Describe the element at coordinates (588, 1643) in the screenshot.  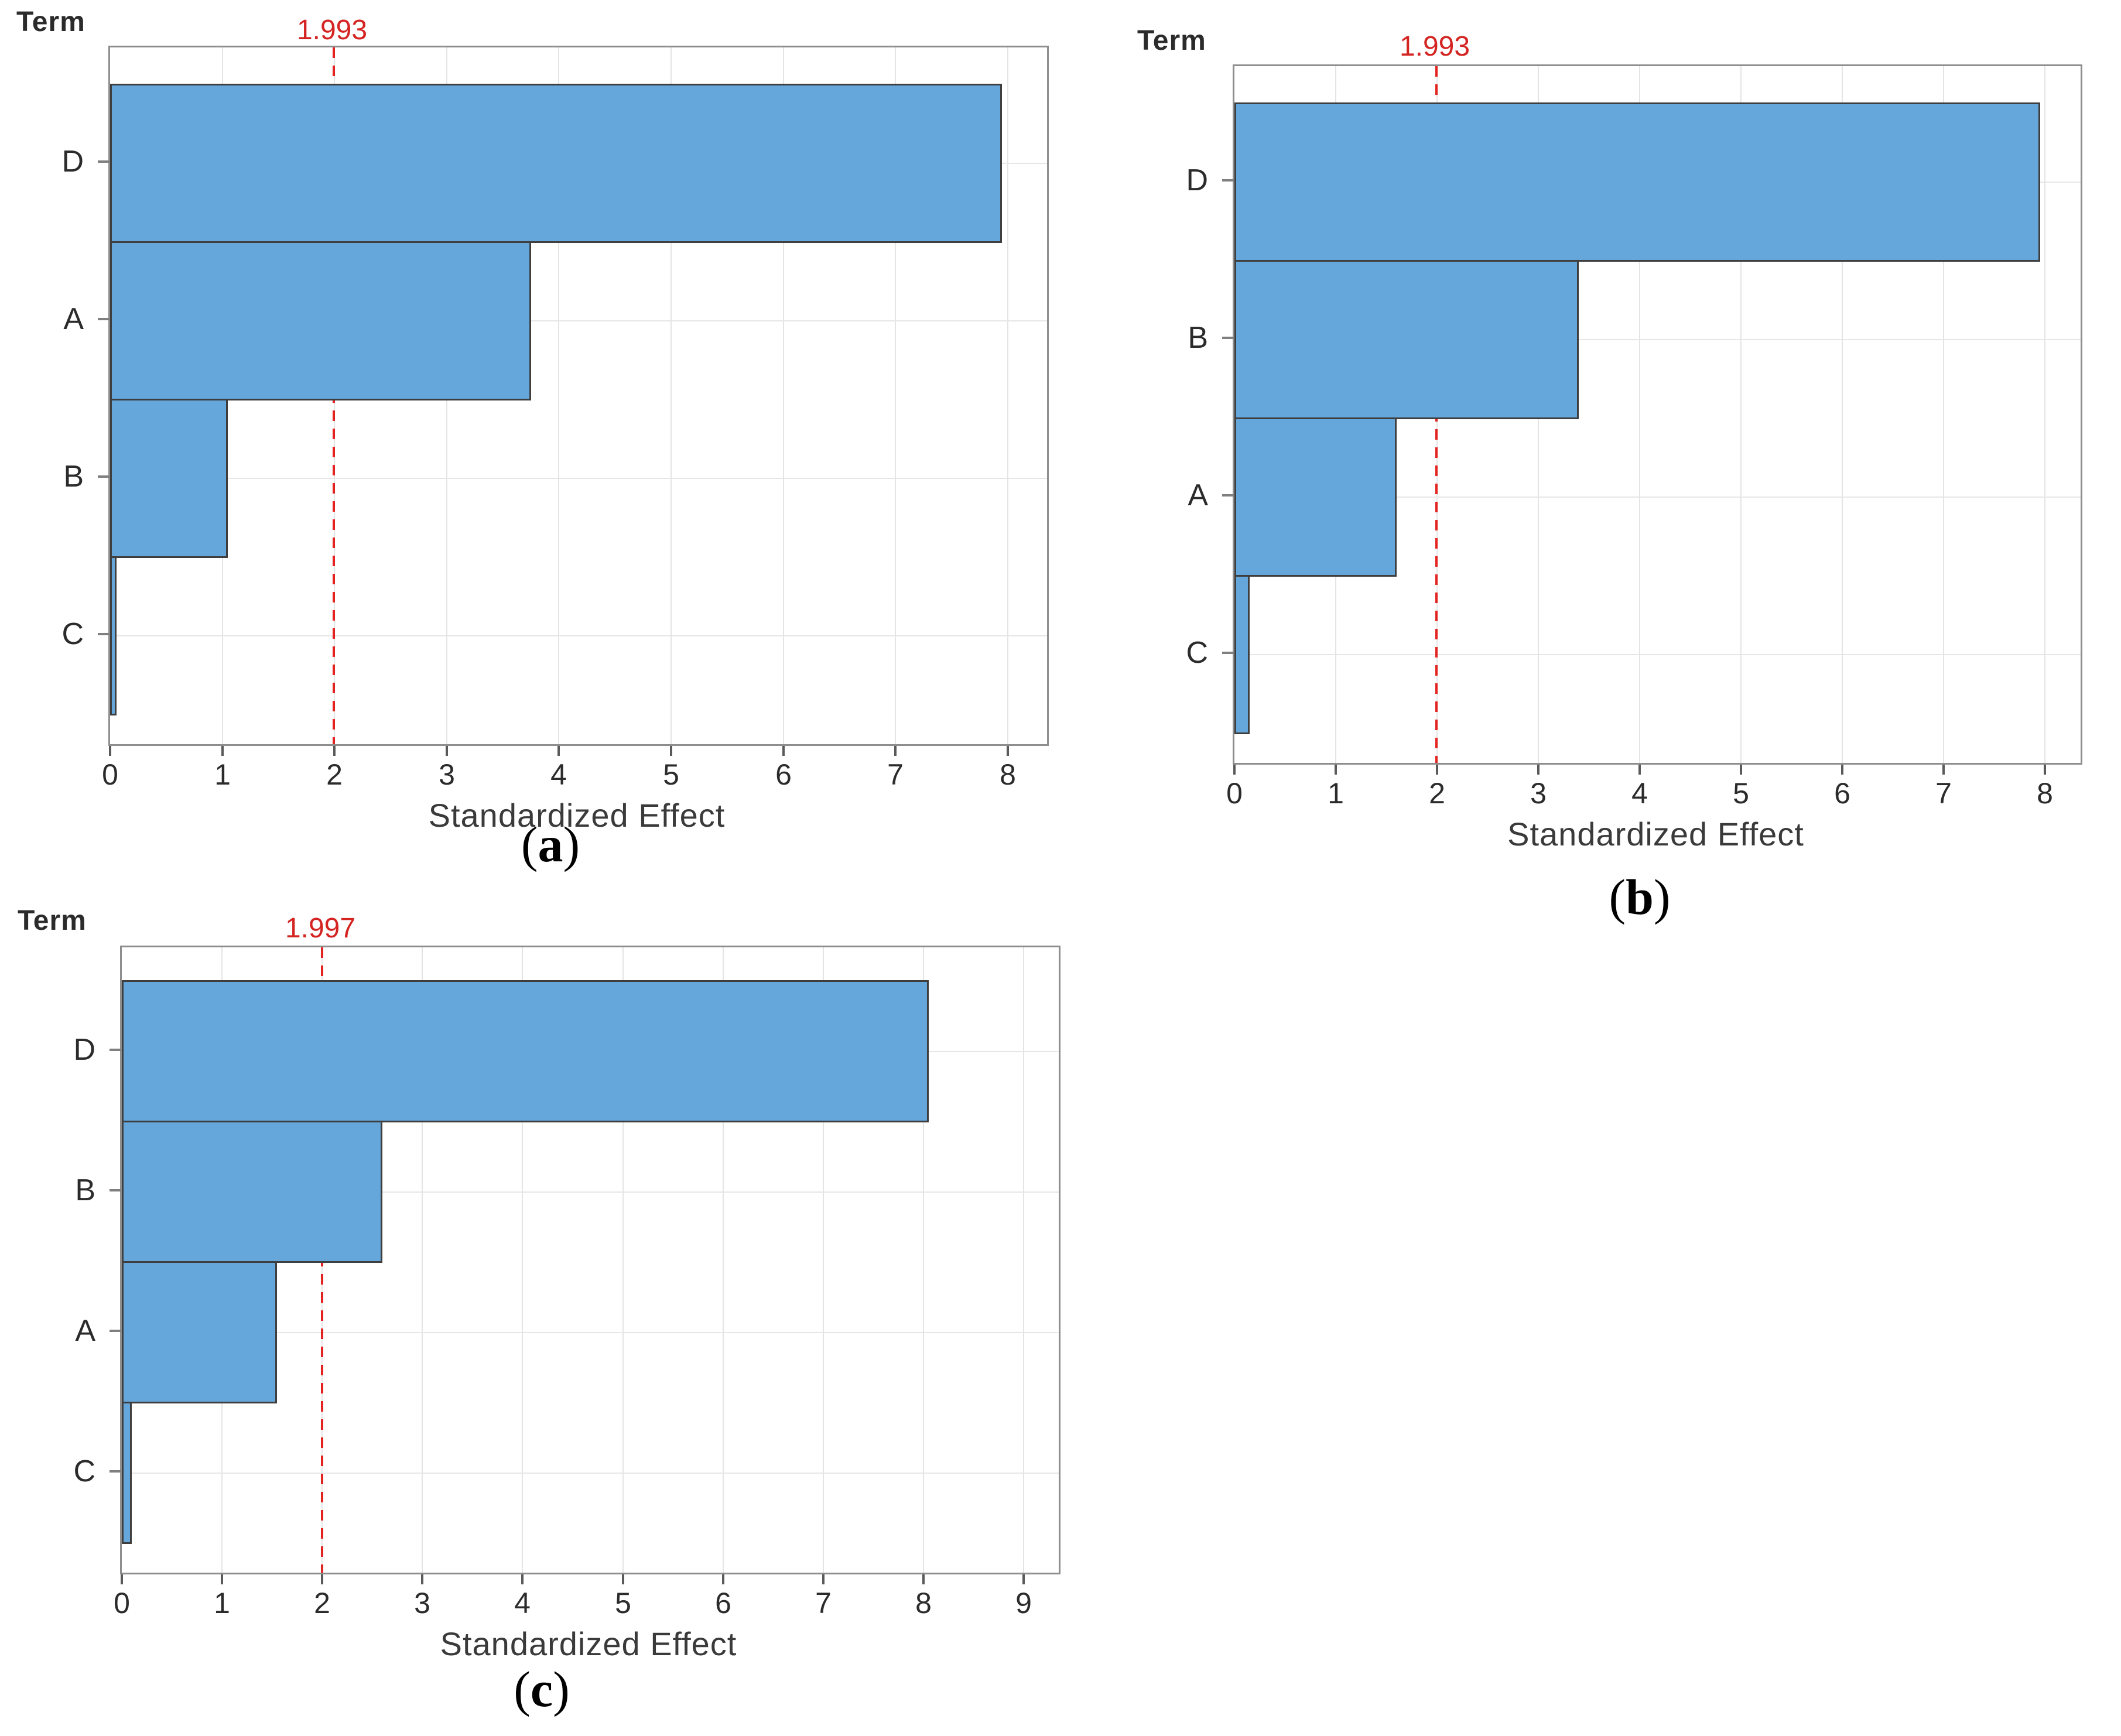
I see `x-axis-title: Standardized Effect` at that location.